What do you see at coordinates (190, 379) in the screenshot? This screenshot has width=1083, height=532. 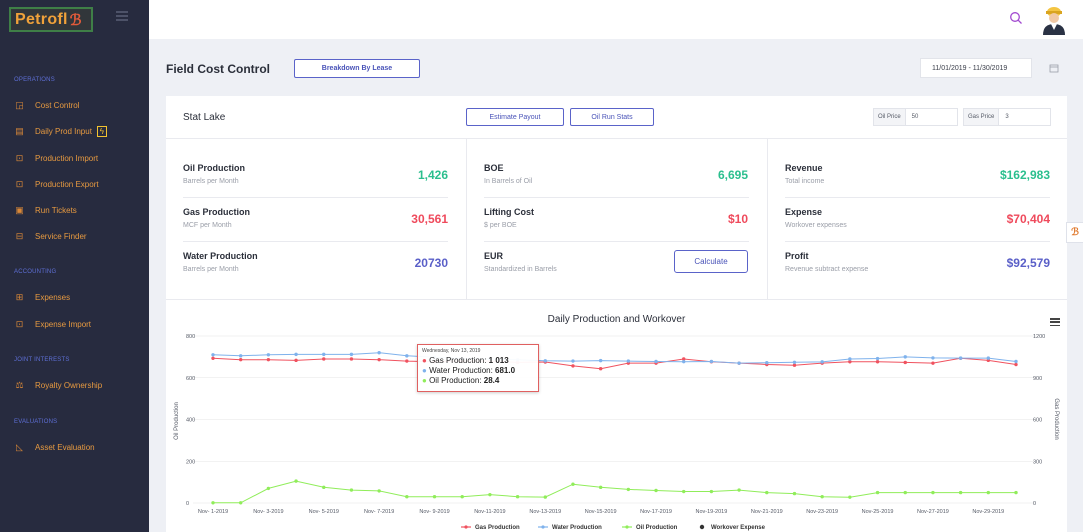 I see `y-left-tick-label: 600` at bounding box center [190, 379].